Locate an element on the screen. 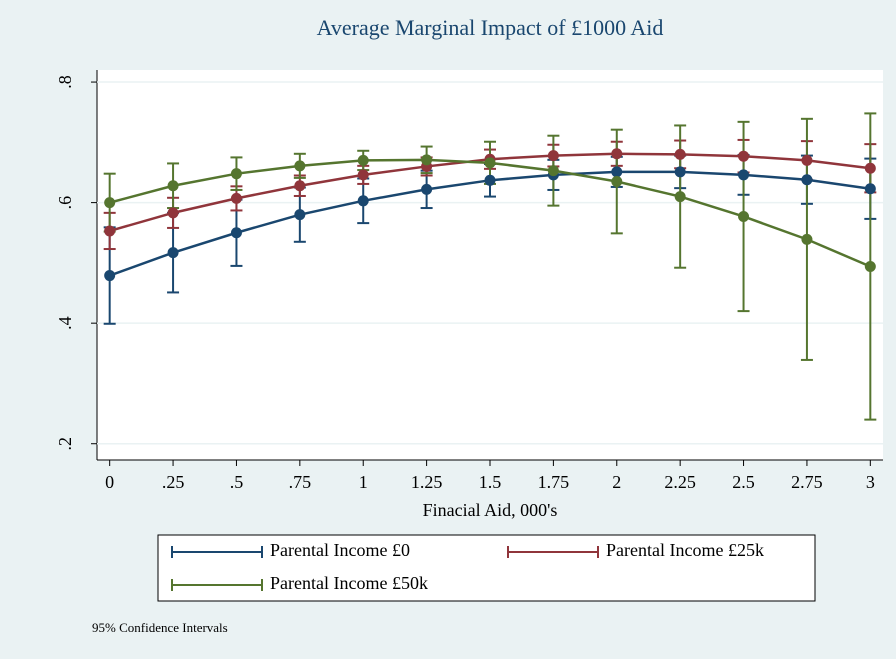  legend-label: Parental Income £25k is located at coordinates (685, 550).